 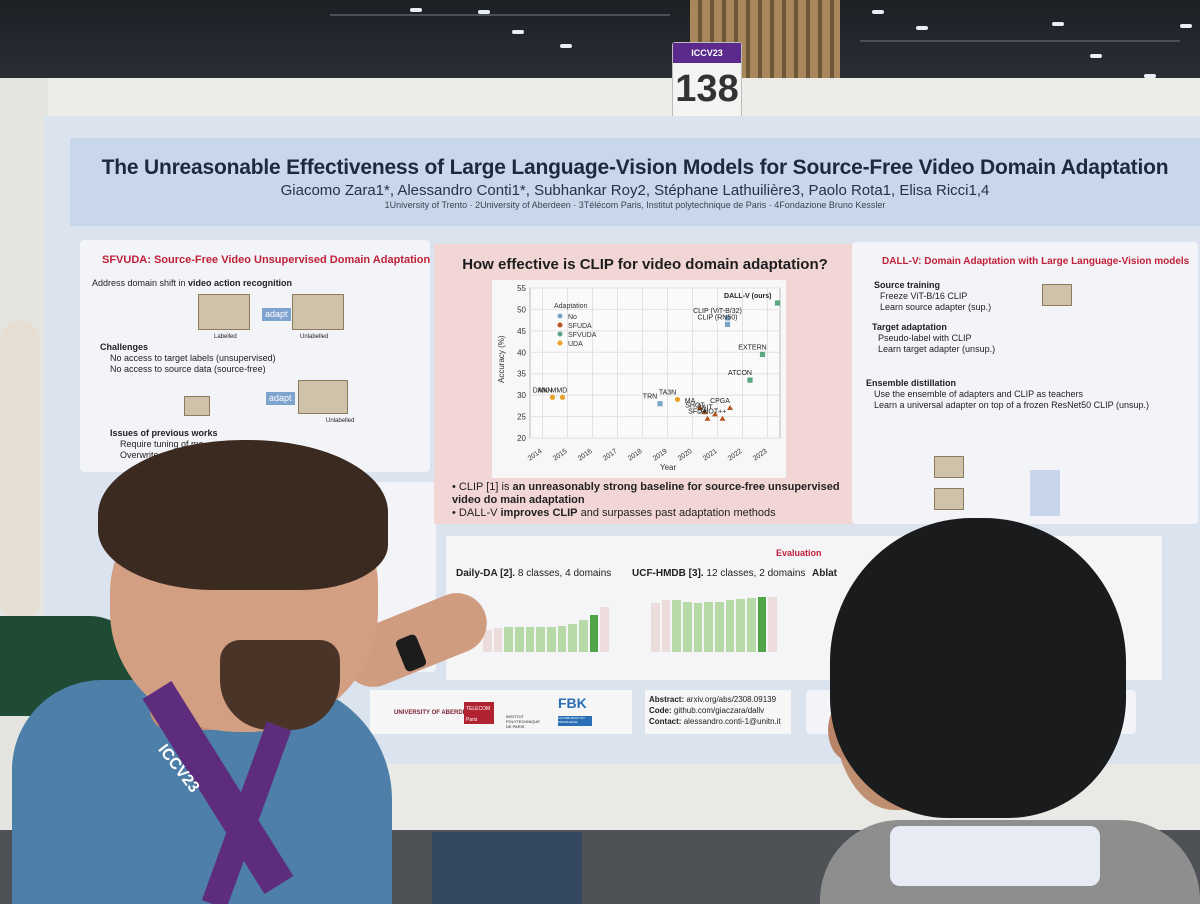 What do you see at coordinates (635, 455) in the screenshot?
I see `x-tick-label: 2018` at bounding box center [635, 455].